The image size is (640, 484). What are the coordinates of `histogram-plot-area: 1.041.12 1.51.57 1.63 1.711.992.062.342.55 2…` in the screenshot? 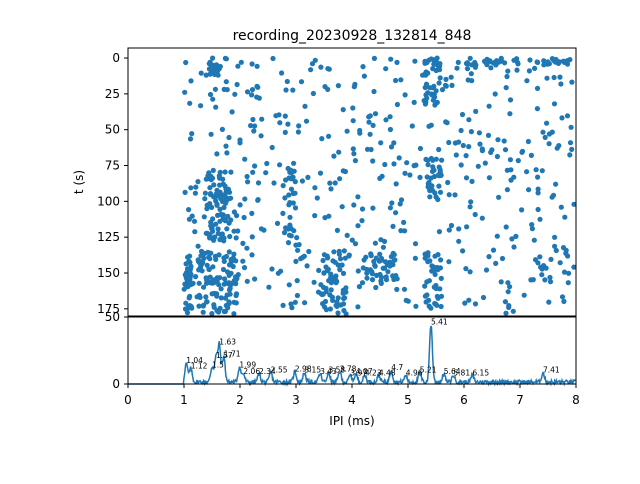 It's located at (352, 352).